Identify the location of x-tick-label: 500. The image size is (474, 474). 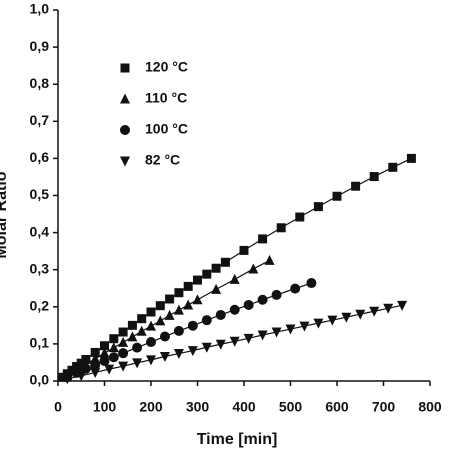
(291, 407).